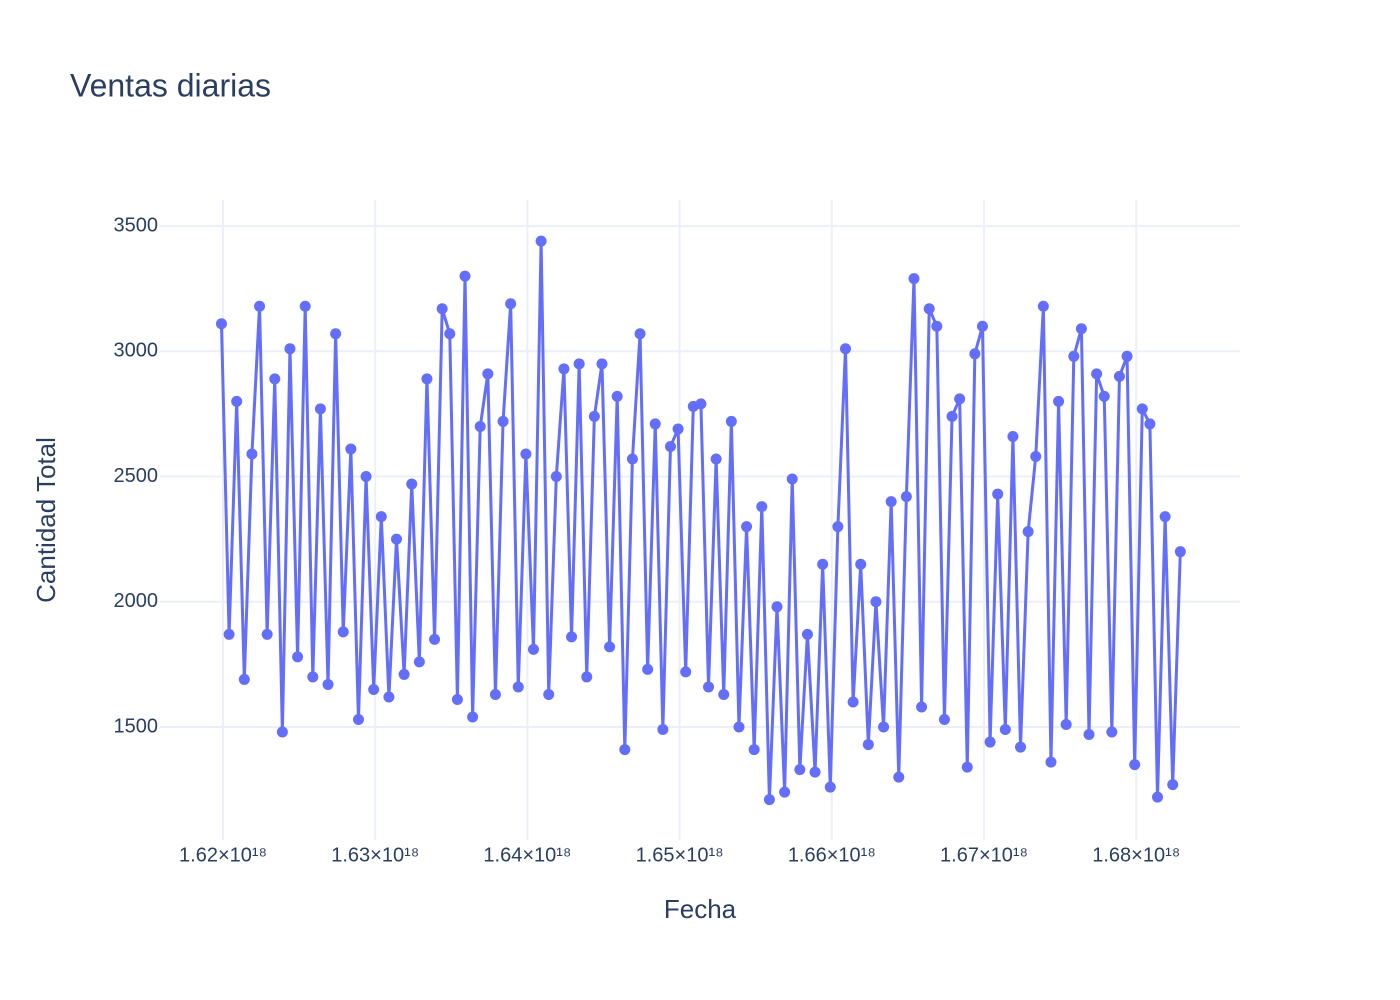 The width and height of the screenshot is (1400, 1000). I want to click on y-tick-label: 2000, so click(136, 601).